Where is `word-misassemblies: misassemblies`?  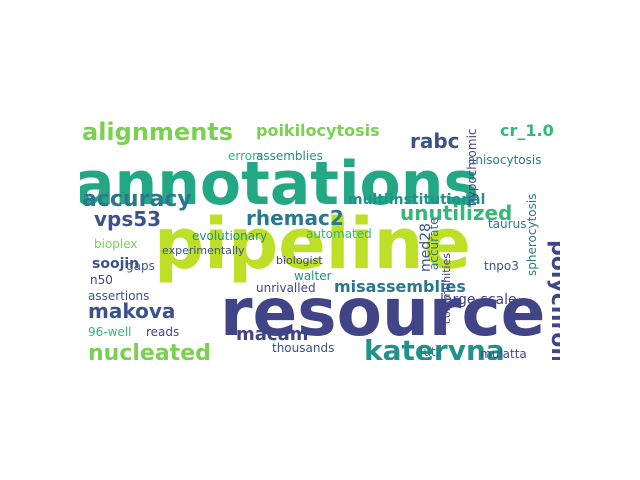
word-misassemblies: misassemblies is located at coordinates (400, 286).